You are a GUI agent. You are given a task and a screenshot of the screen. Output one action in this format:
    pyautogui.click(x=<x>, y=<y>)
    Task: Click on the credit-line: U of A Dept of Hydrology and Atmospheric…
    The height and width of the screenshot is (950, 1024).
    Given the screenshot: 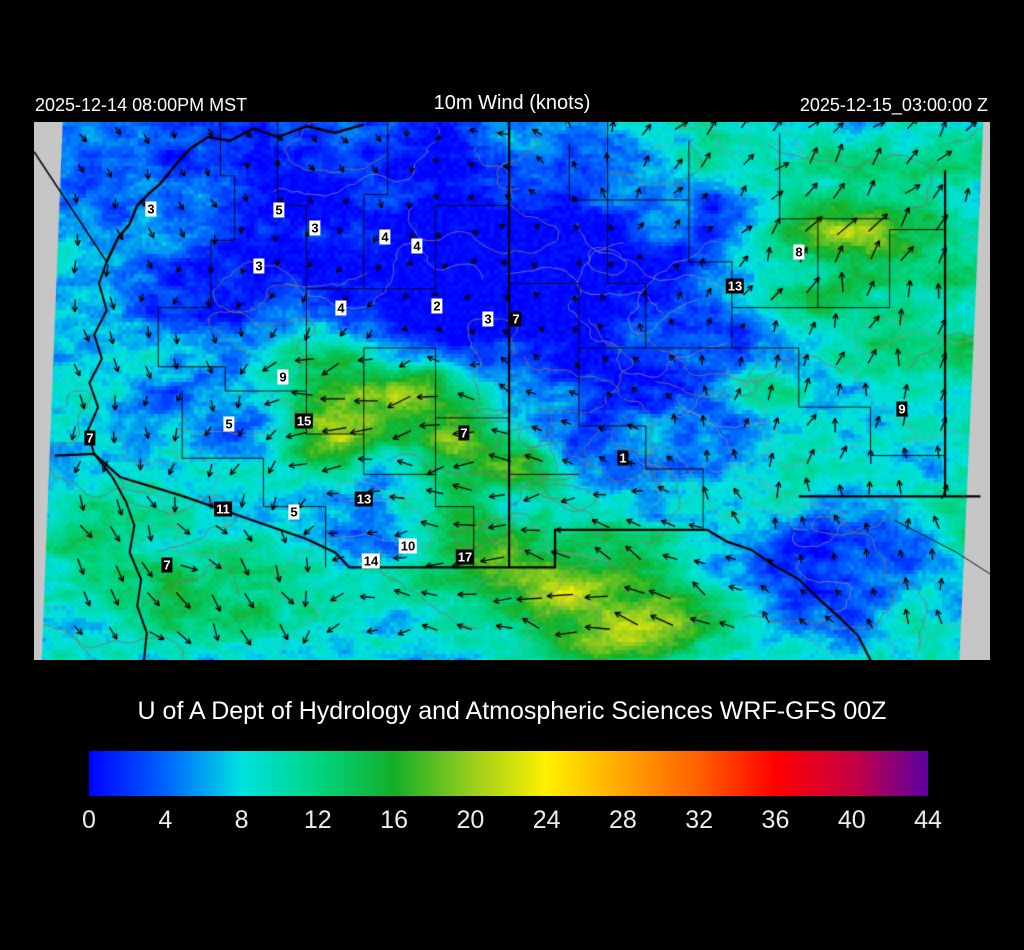 What is the action you would take?
    pyautogui.click(x=512, y=711)
    